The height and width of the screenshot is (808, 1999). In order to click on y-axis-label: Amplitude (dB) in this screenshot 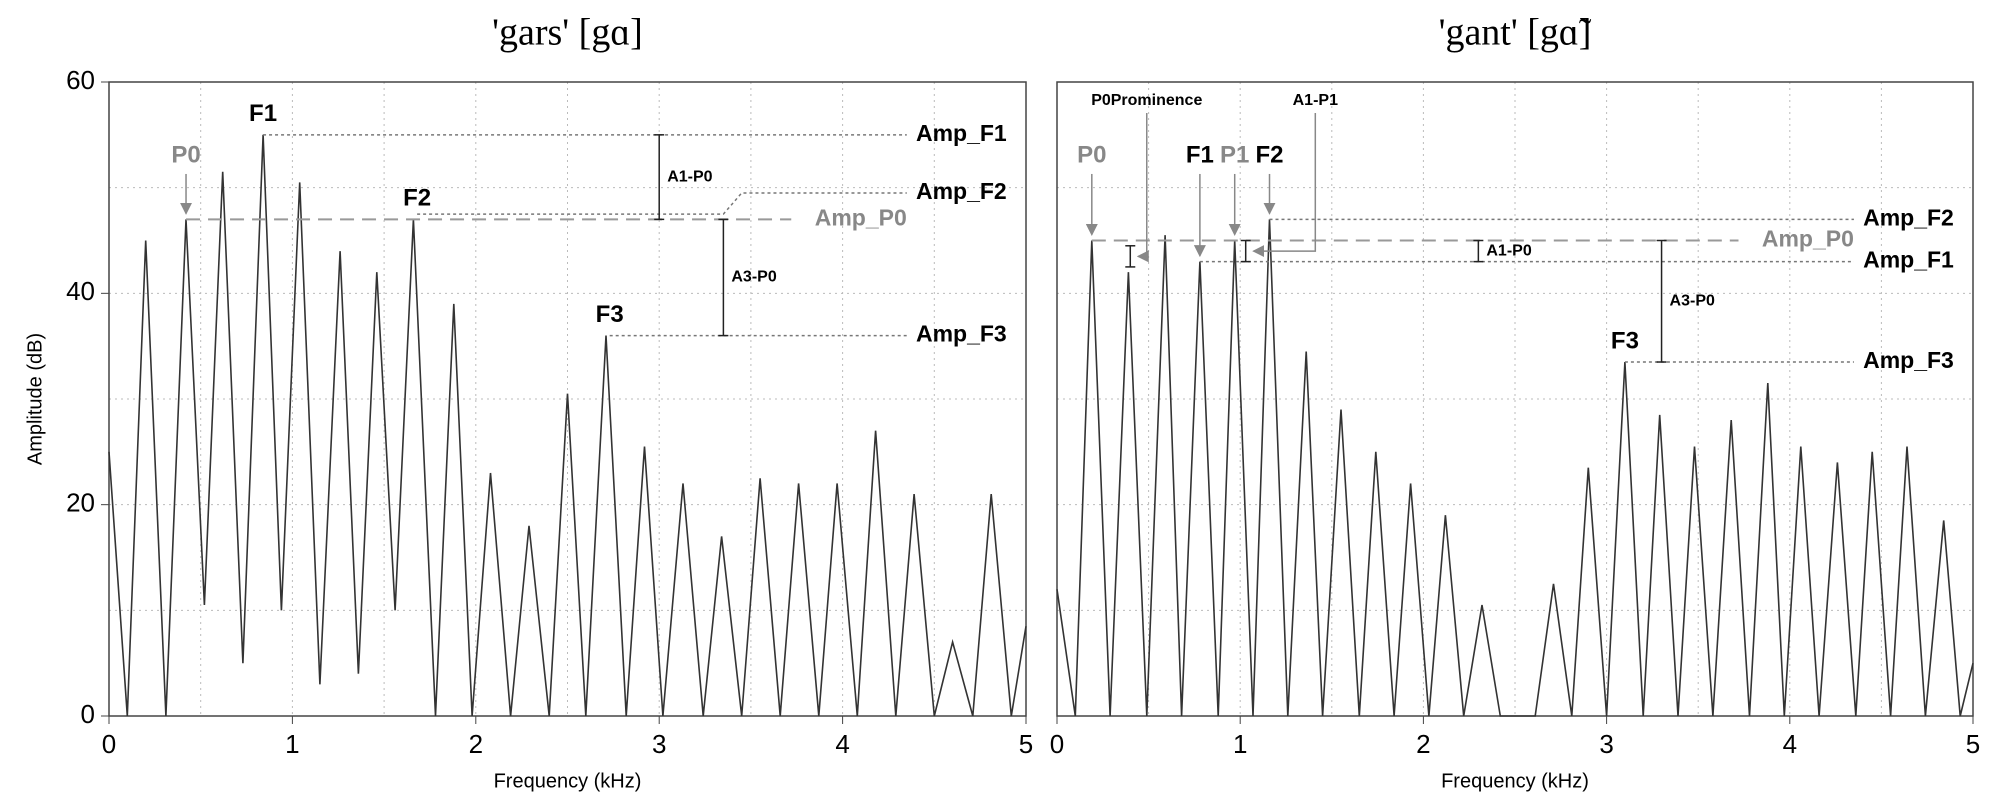, I will do `click(35, 399)`.